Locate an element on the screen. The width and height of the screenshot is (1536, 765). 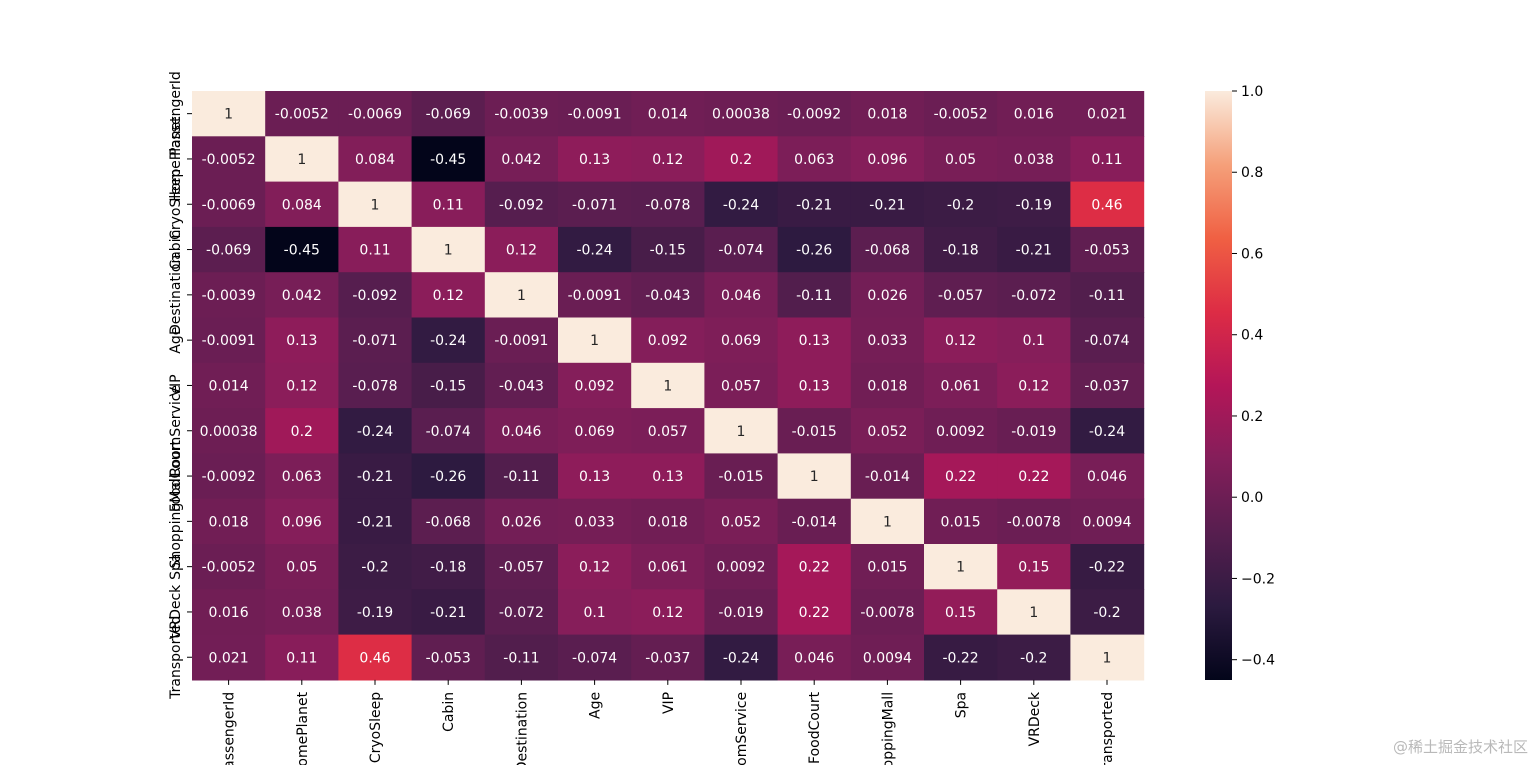
cell-value-label: -0.19 is located at coordinates (375, 613).